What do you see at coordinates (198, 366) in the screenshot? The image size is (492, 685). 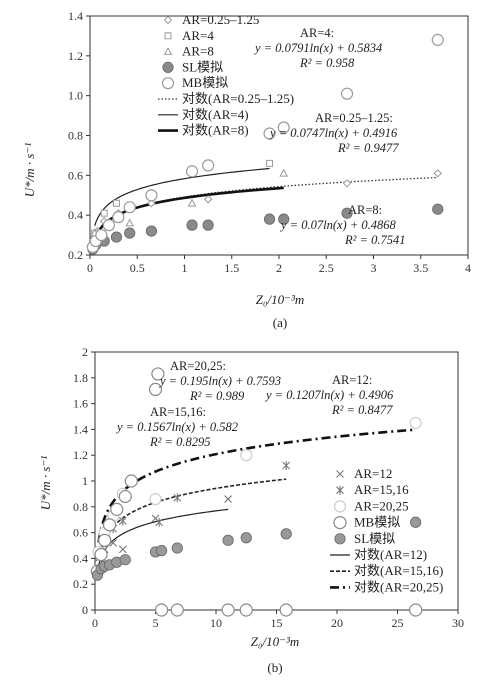 I see `annotation-title: AR=20,25:` at bounding box center [198, 366].